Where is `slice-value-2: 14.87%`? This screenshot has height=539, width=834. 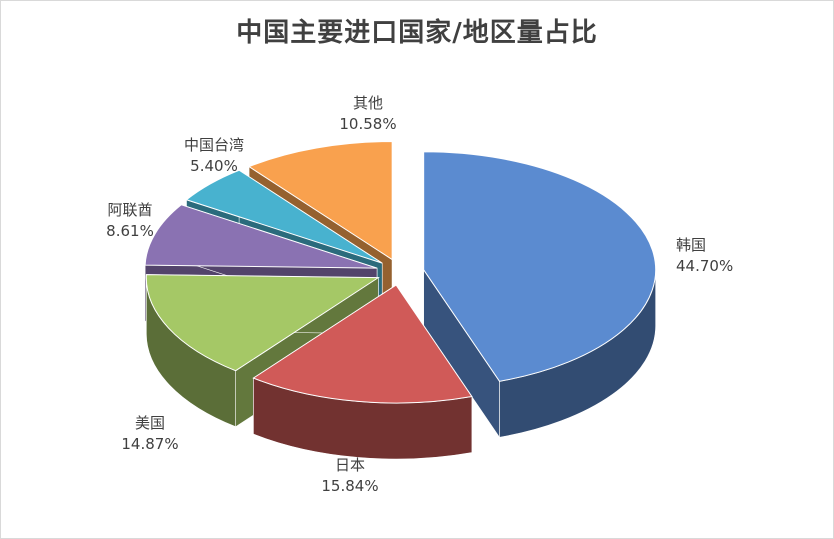
slice-value-2: 14.87% is located at coordinates (149, 444).